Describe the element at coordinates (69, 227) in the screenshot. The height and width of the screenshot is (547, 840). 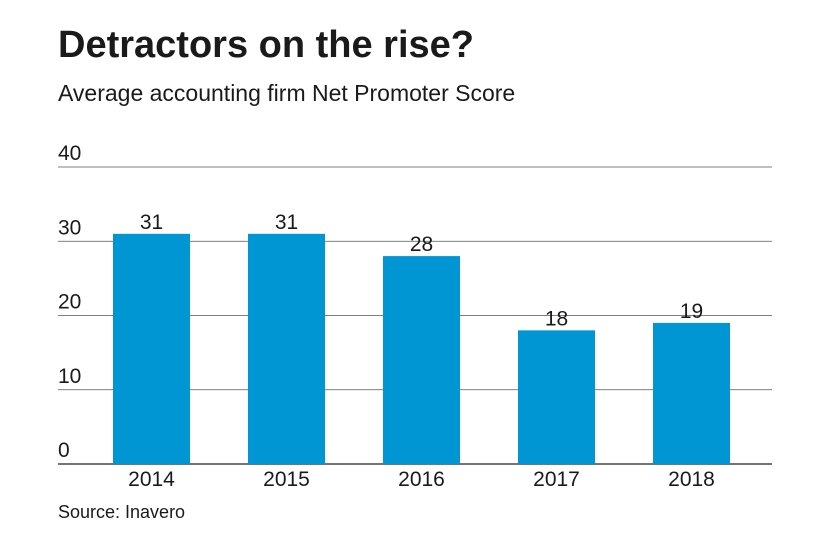
I see `y-tick-label-30: 30` at that location.